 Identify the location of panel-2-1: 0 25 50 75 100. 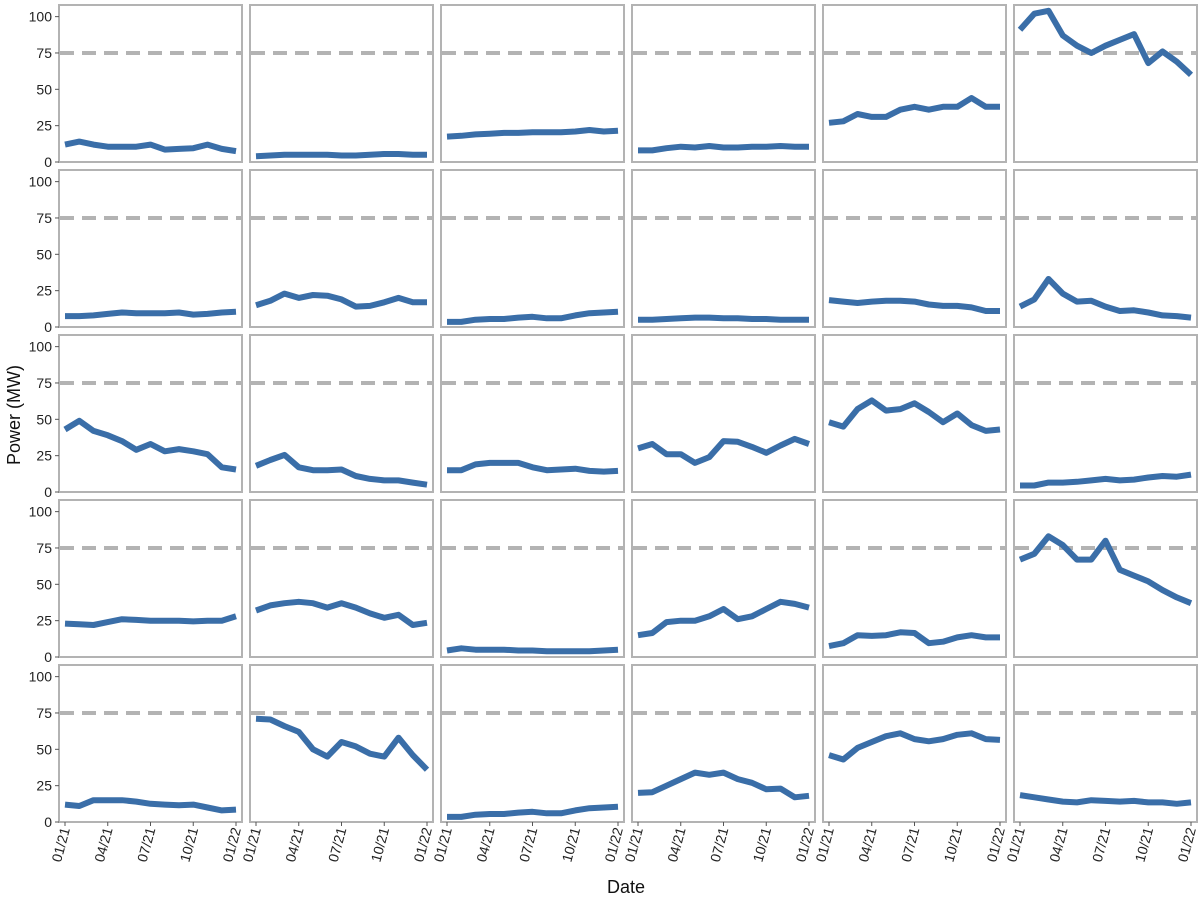
(136, 252).